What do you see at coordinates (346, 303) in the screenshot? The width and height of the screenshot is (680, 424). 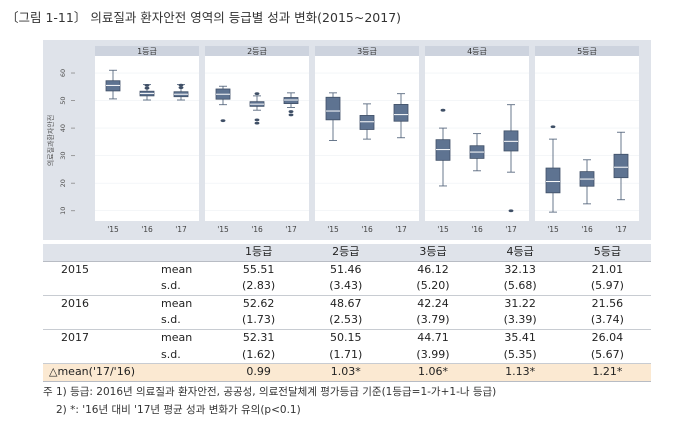 I see `value-cell: 48.67` at bounding box center [346, 303].